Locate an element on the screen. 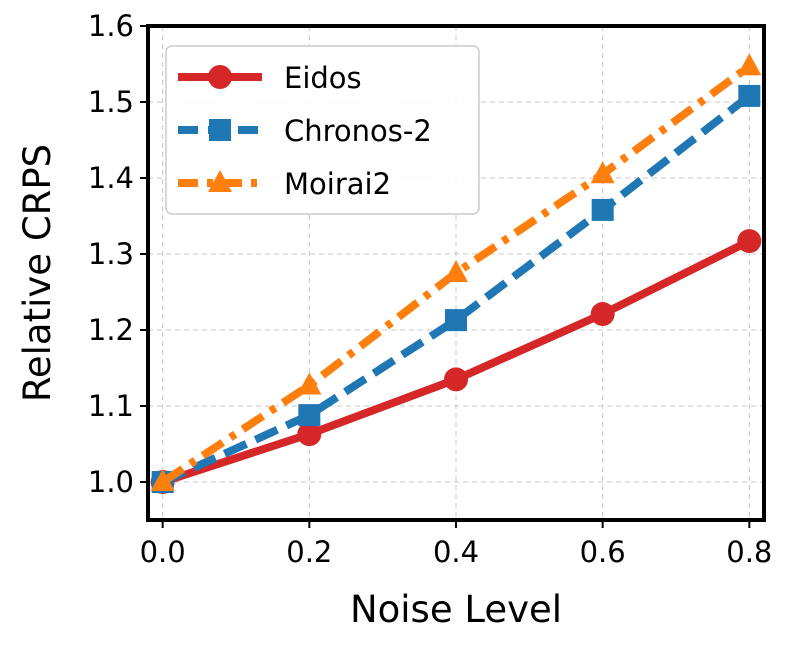 The image size is (792, 647). legend-label-chronos-2: Chronos-2 is located at coordinates (358, 131).